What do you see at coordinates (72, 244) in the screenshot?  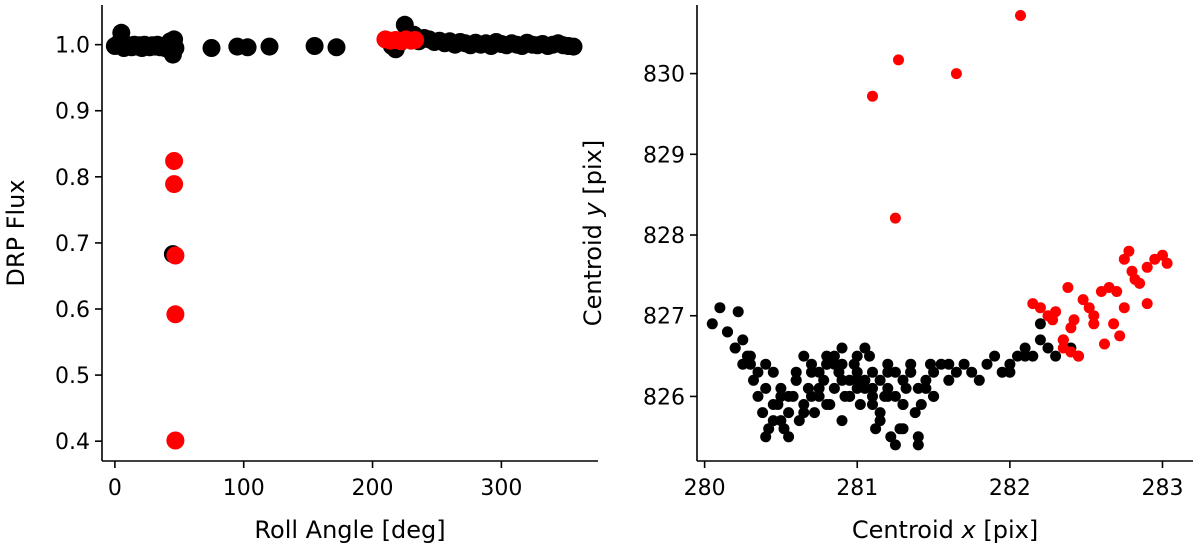 I see `left-y-tick-label-3: 0.7` at bounding box center [72, 244].